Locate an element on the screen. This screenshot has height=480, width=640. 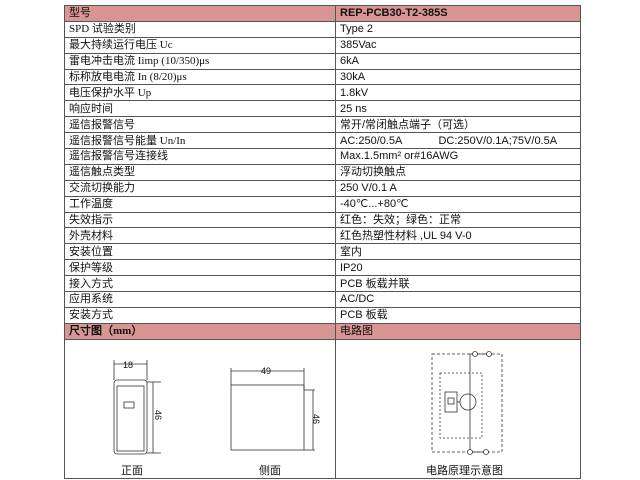
spec-value: Type 2 is located at coordinates (458, 29).